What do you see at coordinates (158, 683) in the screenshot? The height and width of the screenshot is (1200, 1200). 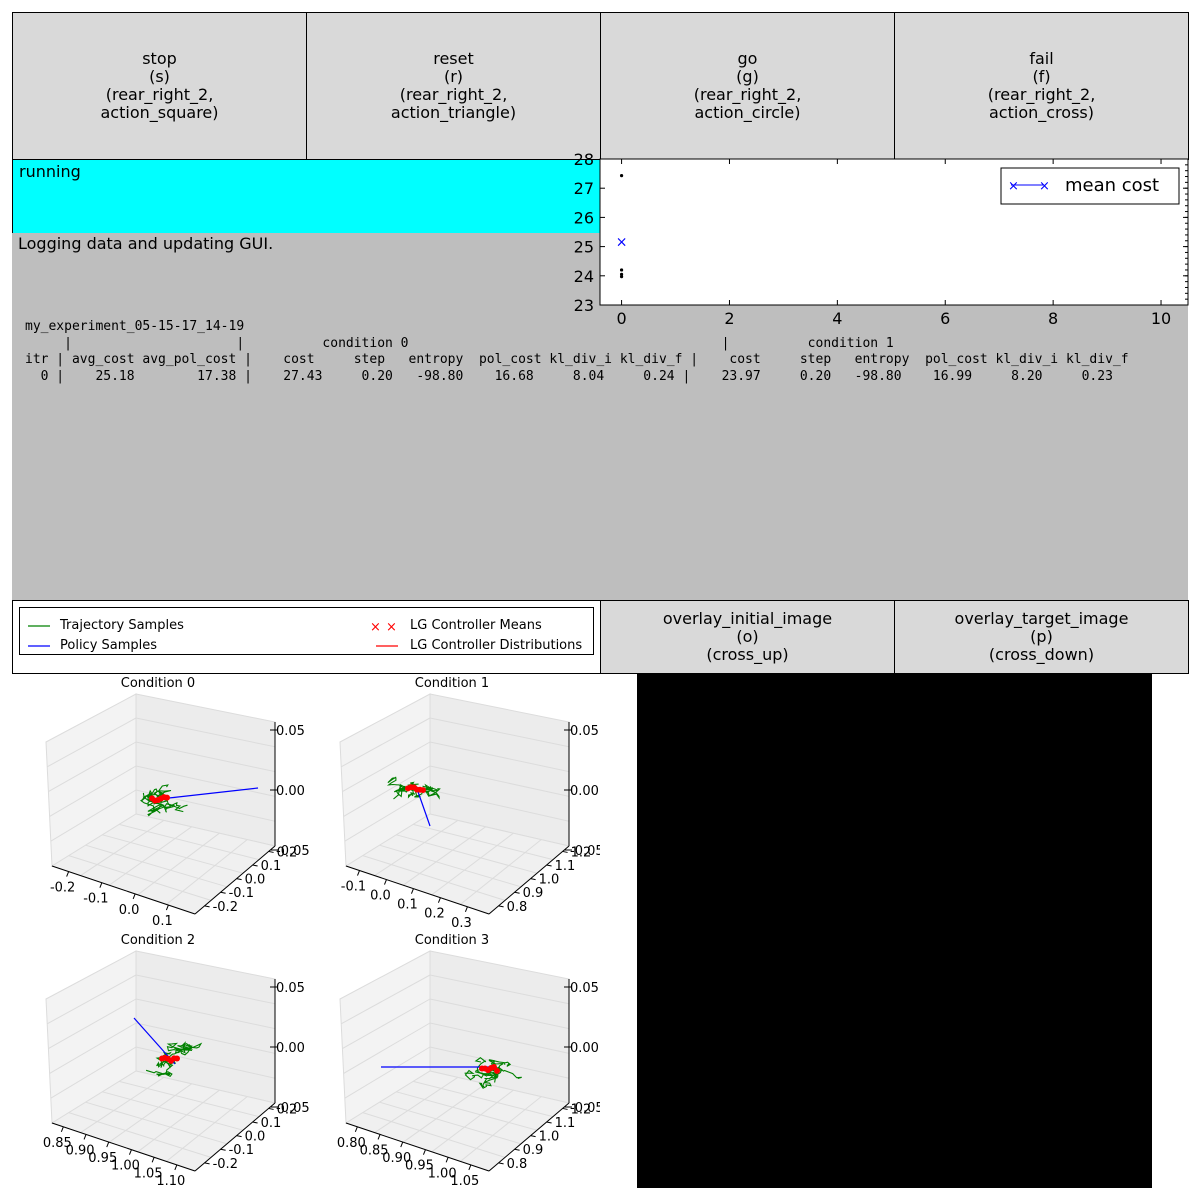 I see `subplot-title: Condition 0` at bounding box center [158, 683].